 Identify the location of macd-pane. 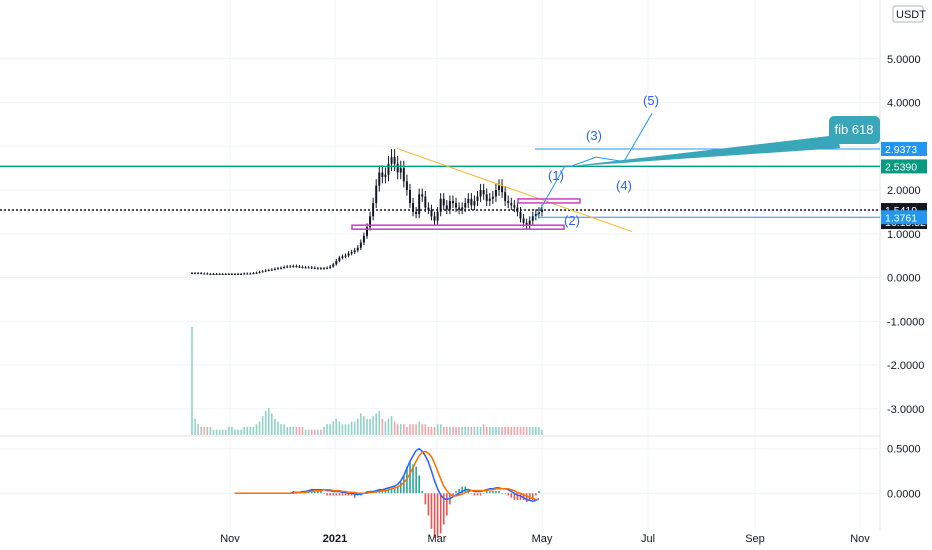
(387, 492).